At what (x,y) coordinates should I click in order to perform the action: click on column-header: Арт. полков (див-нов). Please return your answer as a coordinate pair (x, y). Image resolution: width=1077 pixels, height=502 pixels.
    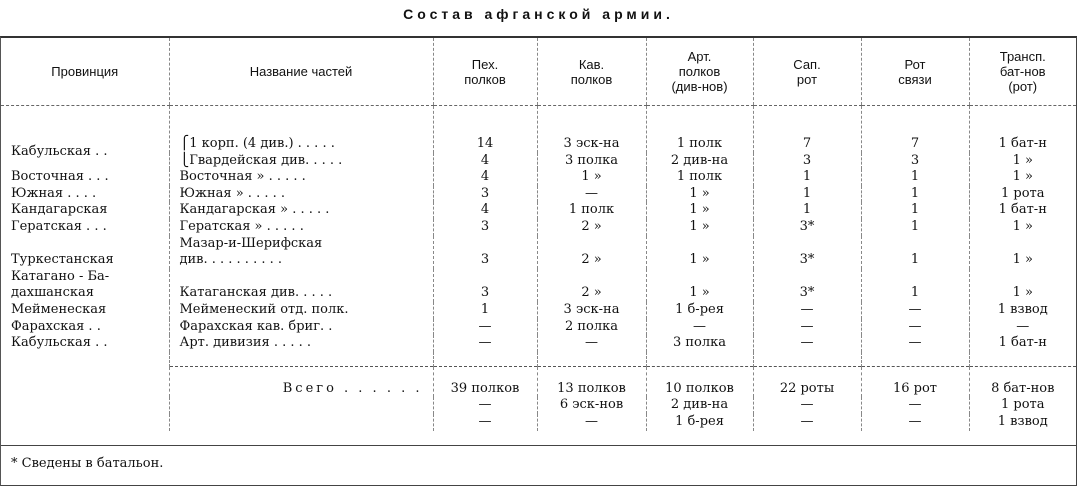
    Looking at the image, I should click on (699, 72).